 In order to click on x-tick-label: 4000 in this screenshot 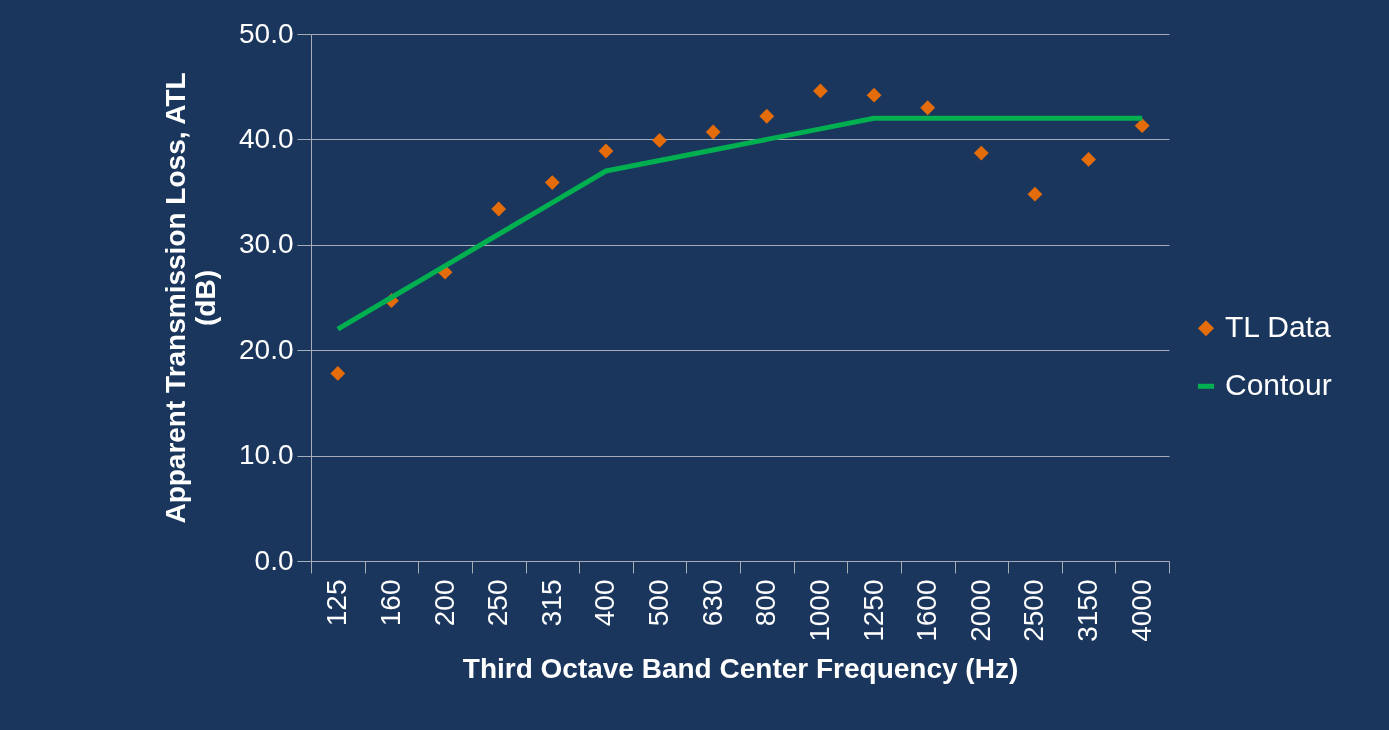, I will do `click(1141, 610)`.